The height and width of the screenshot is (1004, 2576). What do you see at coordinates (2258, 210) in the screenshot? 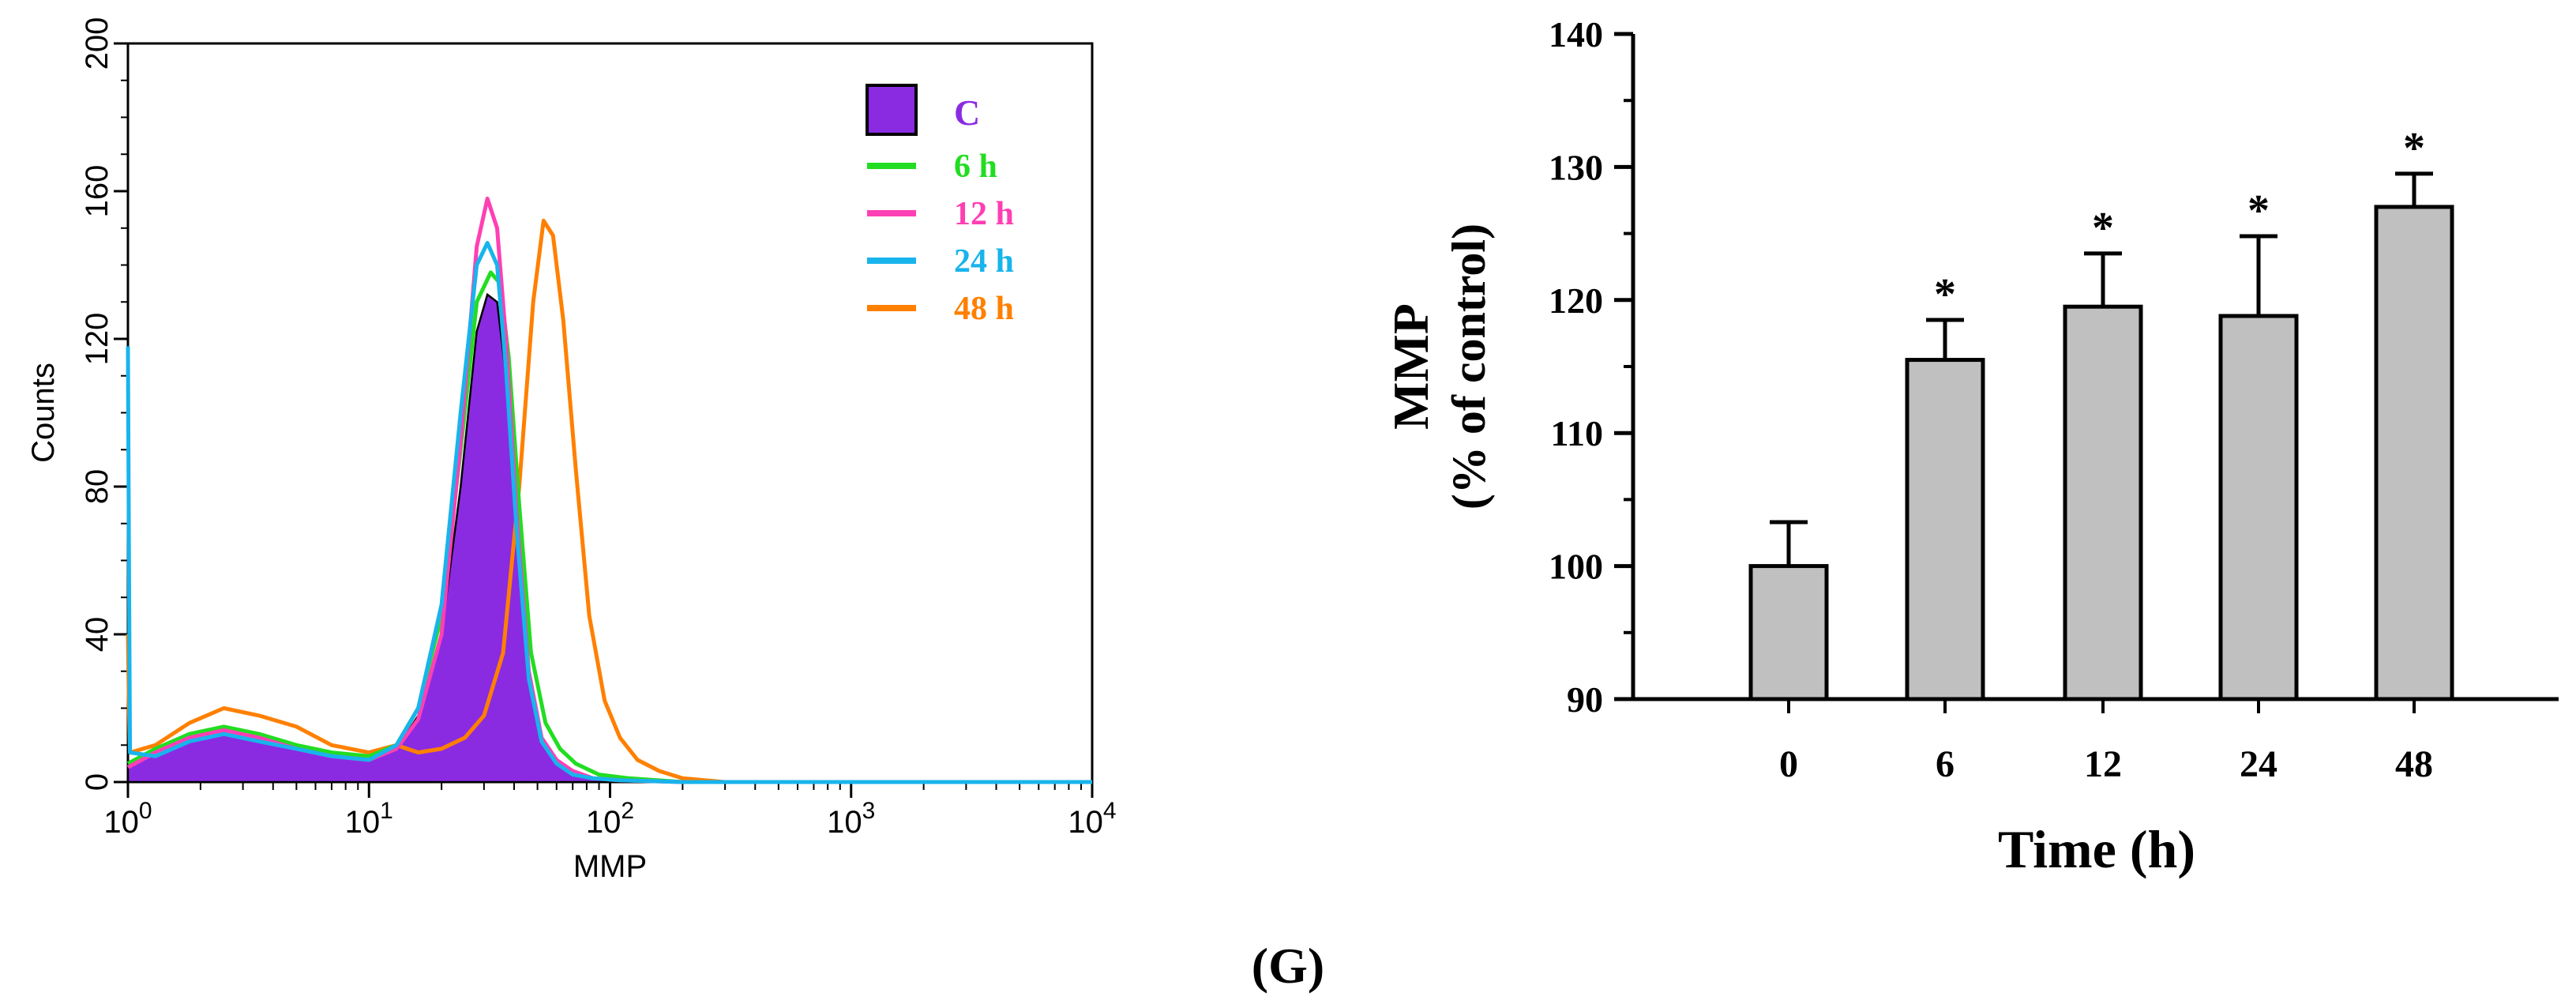
I see `significance-marker-24h: *` at bounding box center [2258, 210].